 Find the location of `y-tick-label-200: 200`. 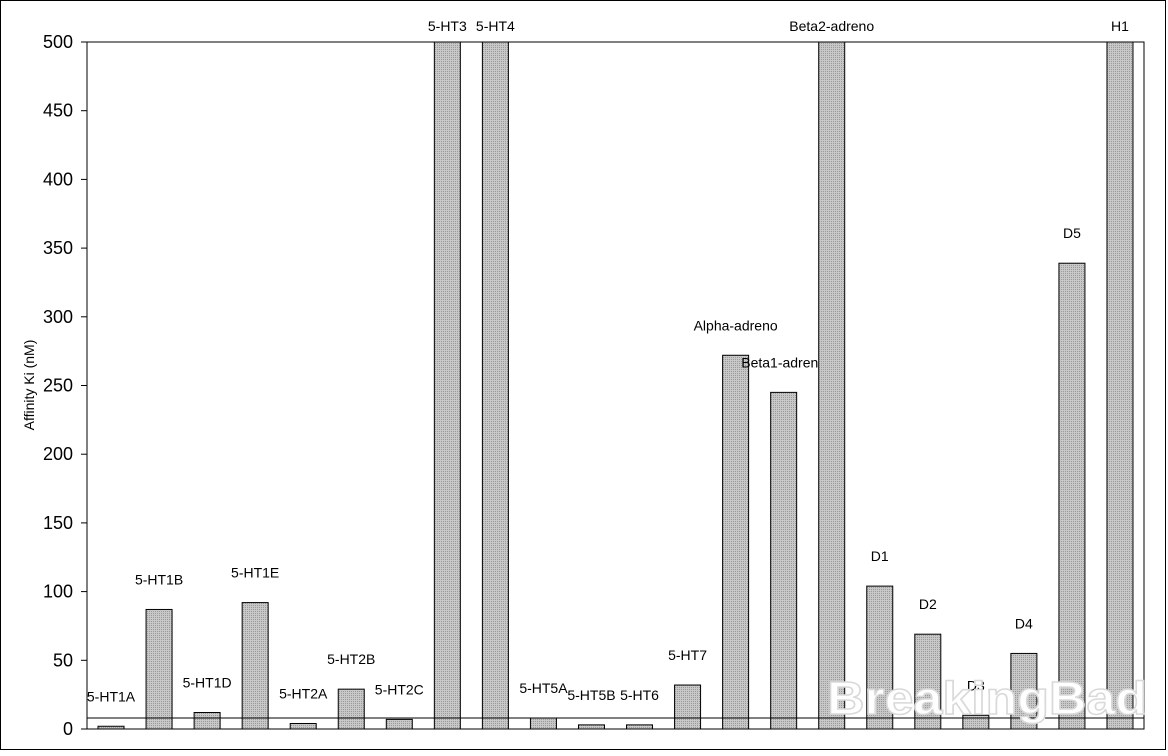

y-tick-label-200: 200 is located at coordinates (58, 454).